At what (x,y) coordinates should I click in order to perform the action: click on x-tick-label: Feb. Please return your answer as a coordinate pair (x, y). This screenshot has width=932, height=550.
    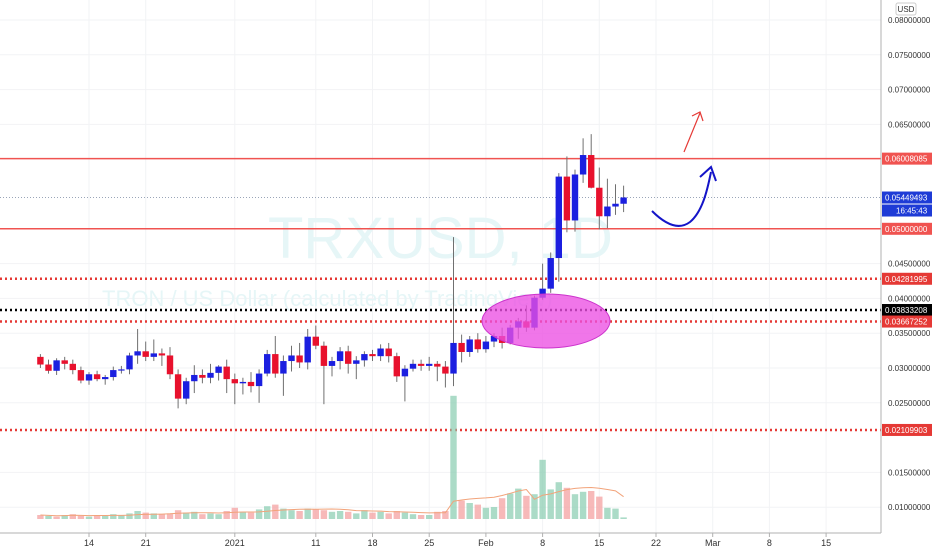
    Looking at the image, I should click on (486, 543).